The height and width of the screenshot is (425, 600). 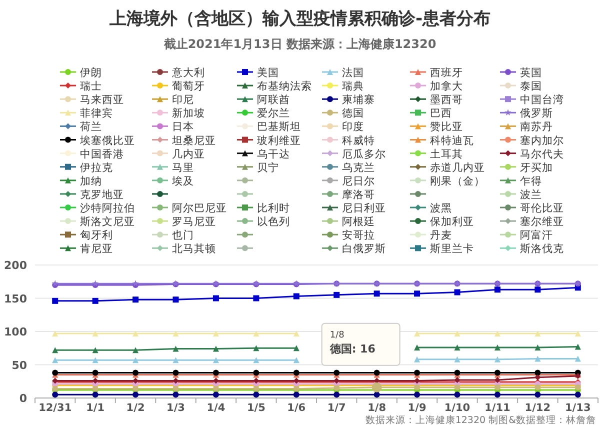 What do you see at coordinates (353, 86) in the screenshot?
I see `legend-label: 瑞典` at bounding box center [353, 86].